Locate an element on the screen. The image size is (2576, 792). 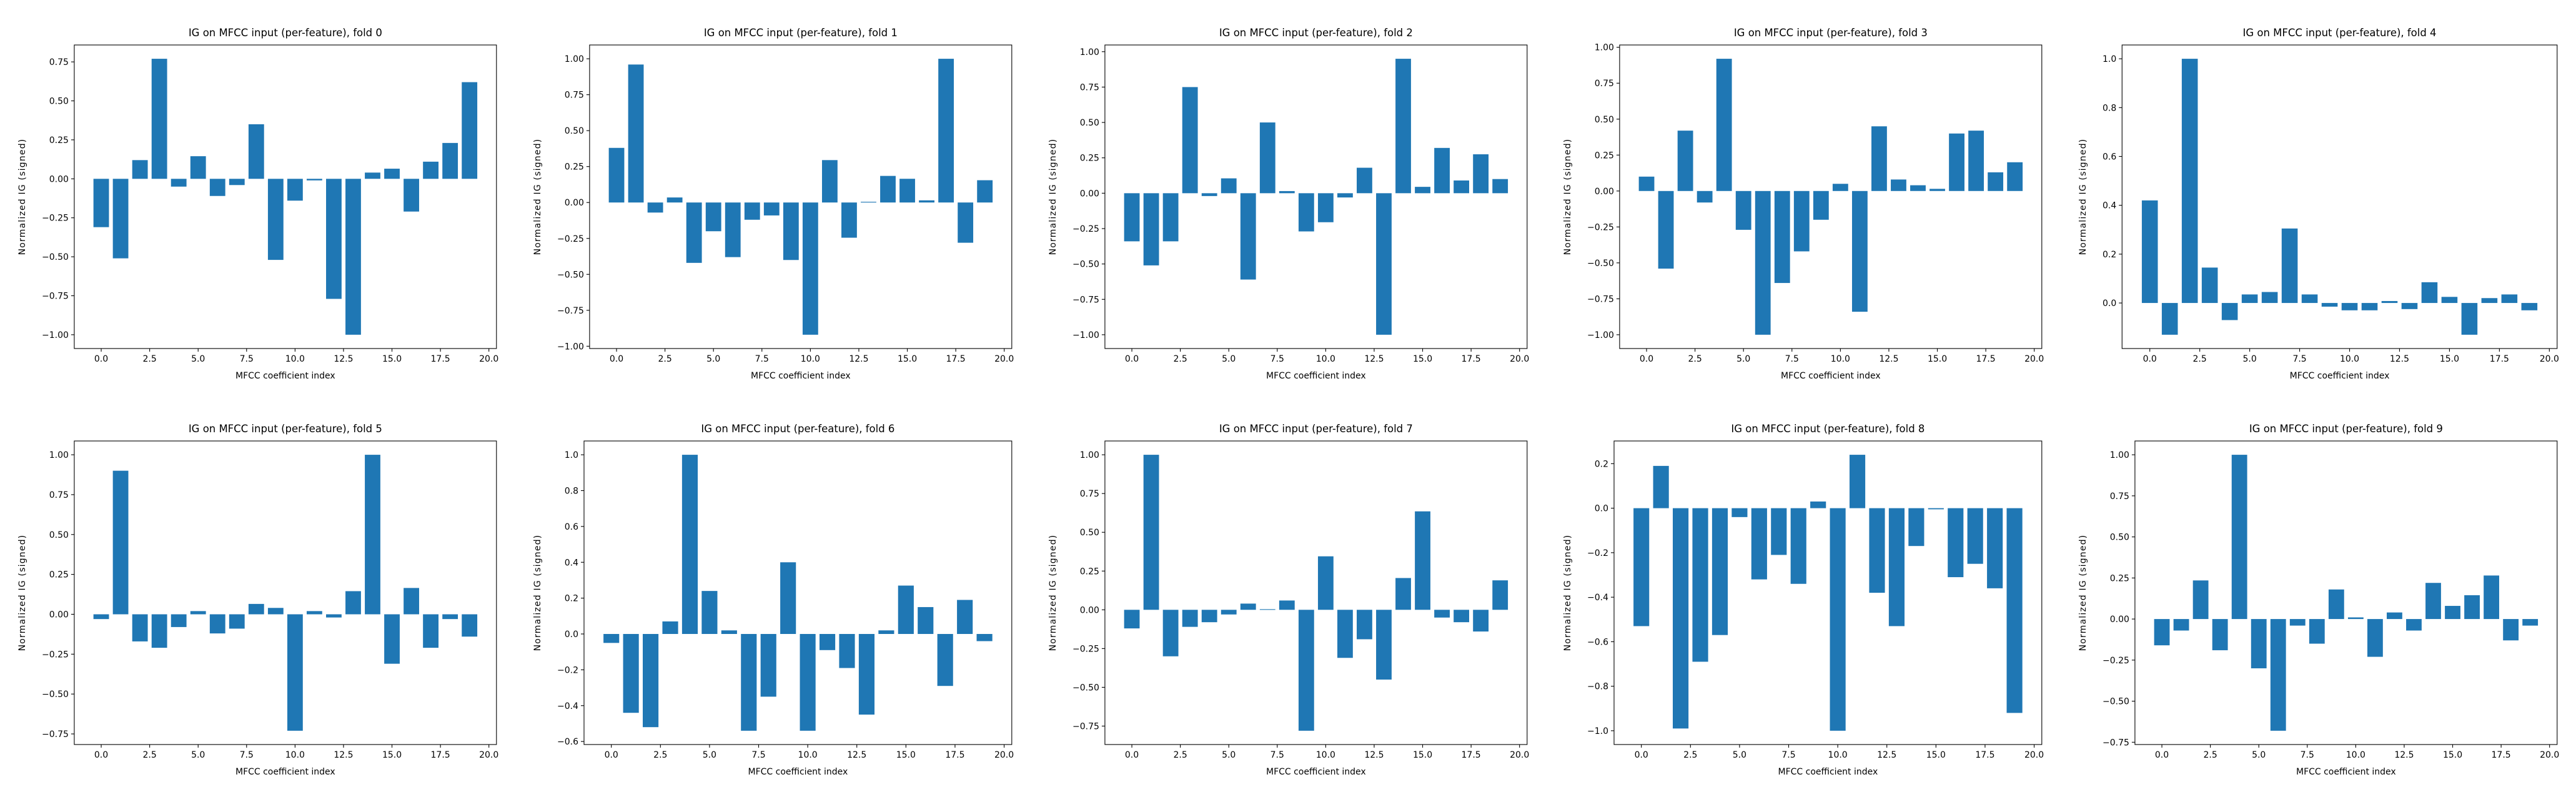
y-axis: −0.6 −0.4 −0.2 0.0 0.2 0.4 0.6 0.8 1.0 is located at coordinates (570, 598).